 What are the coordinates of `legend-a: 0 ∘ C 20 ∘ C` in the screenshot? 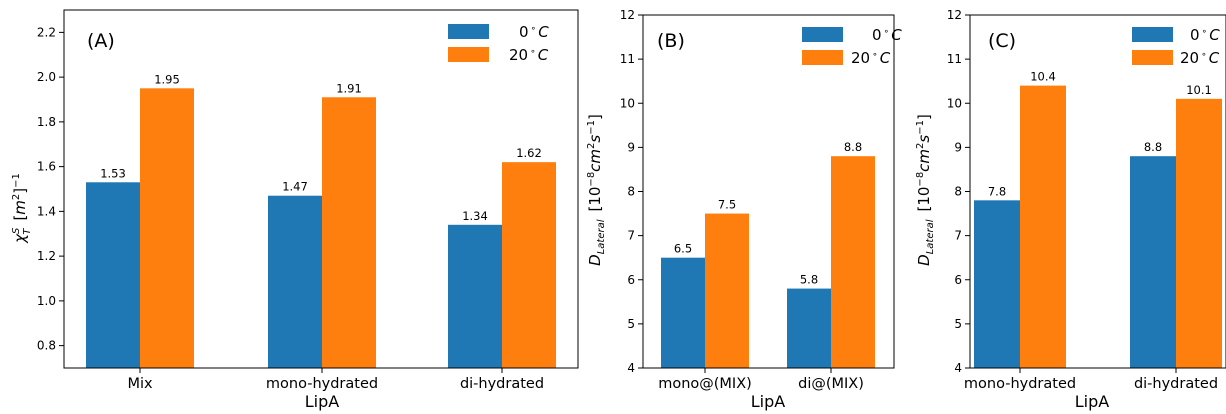 It's located at (498, 43).